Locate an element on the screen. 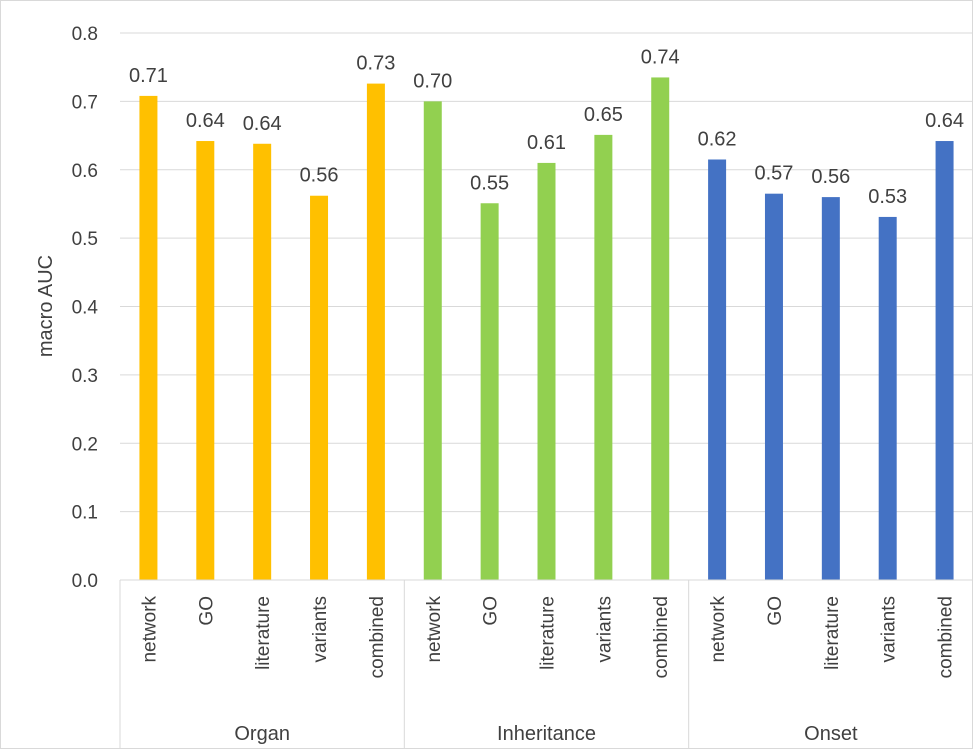 The width and height of the screenshot is (973, 749). bar-value-label: 0.57 is located at coordinates (773, 174).